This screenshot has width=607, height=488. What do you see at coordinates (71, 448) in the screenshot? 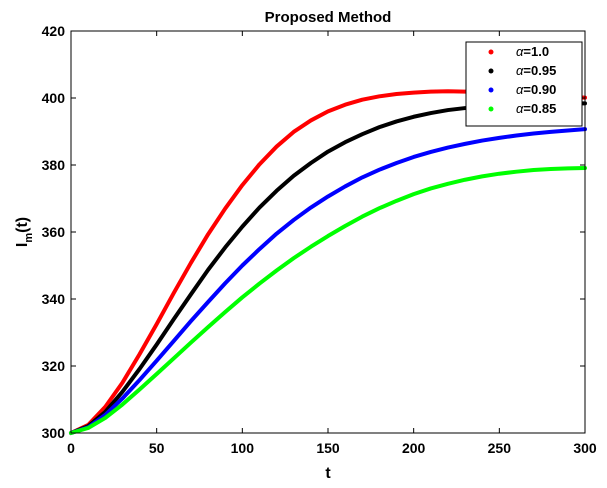
I see `x-tick-label: 0` at bounding box center [71, 448].